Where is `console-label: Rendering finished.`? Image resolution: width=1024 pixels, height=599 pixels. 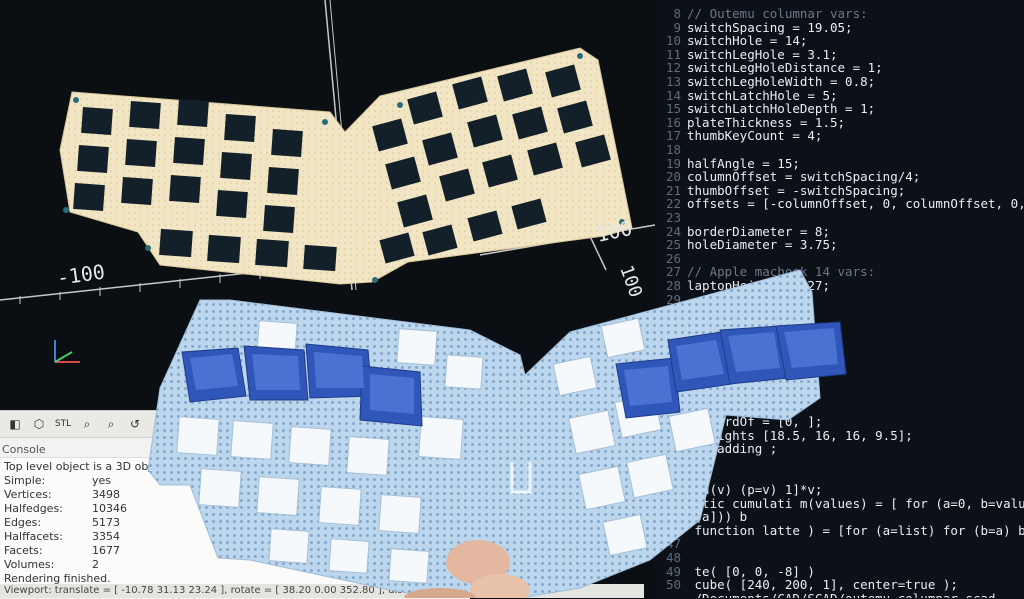
console-label: Rendering finished. is located at coordinates (57, 578).